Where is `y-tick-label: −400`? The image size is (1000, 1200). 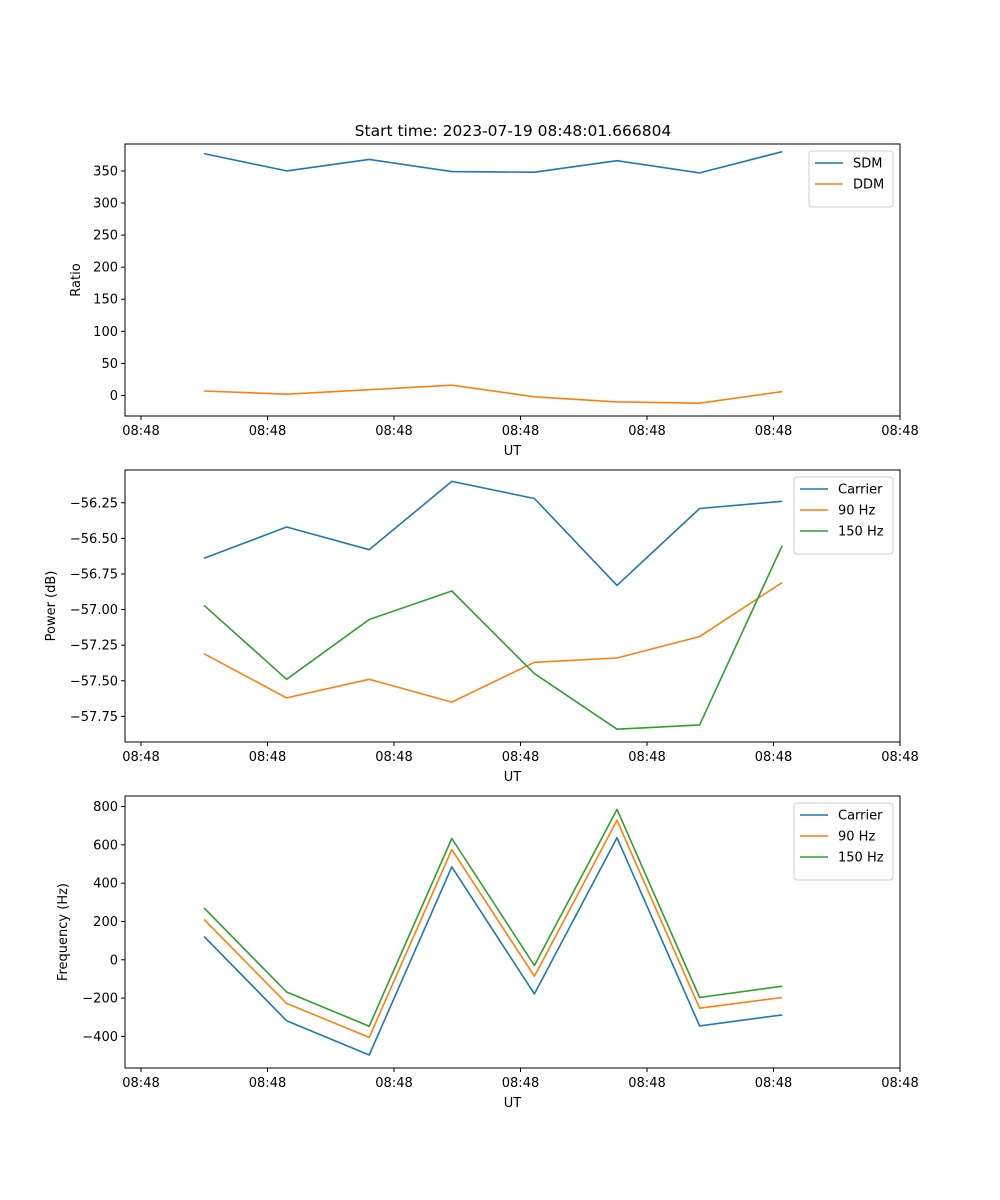
y-tick-label: −400 is located at coordinates (100, 1037).